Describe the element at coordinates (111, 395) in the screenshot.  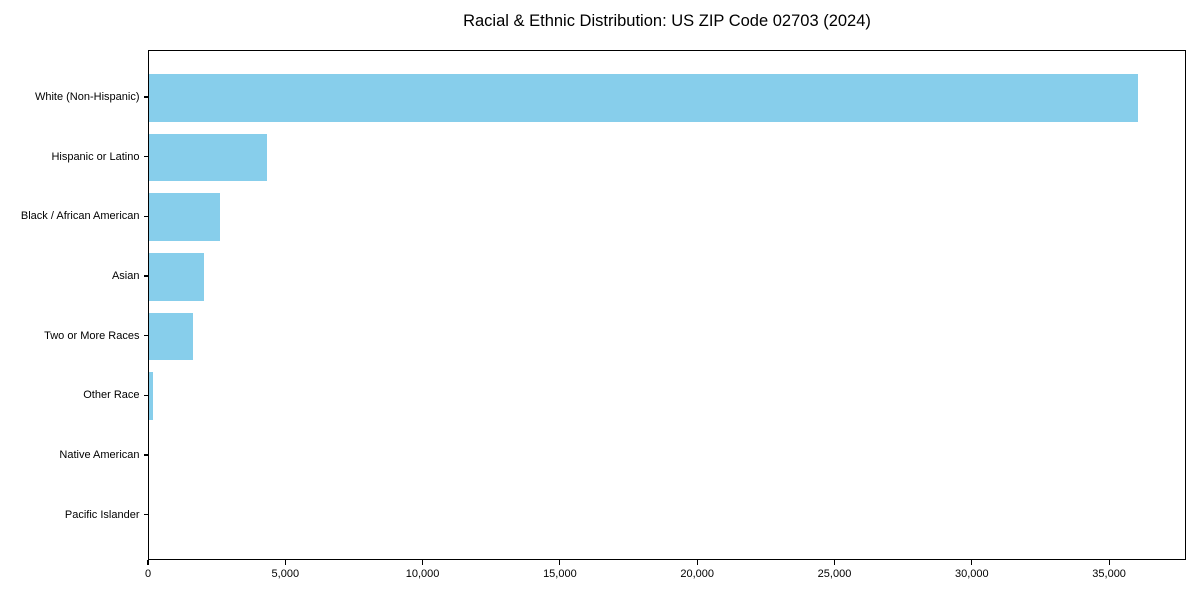
I see `y-tick-label-other-race: Other Race` at that location.